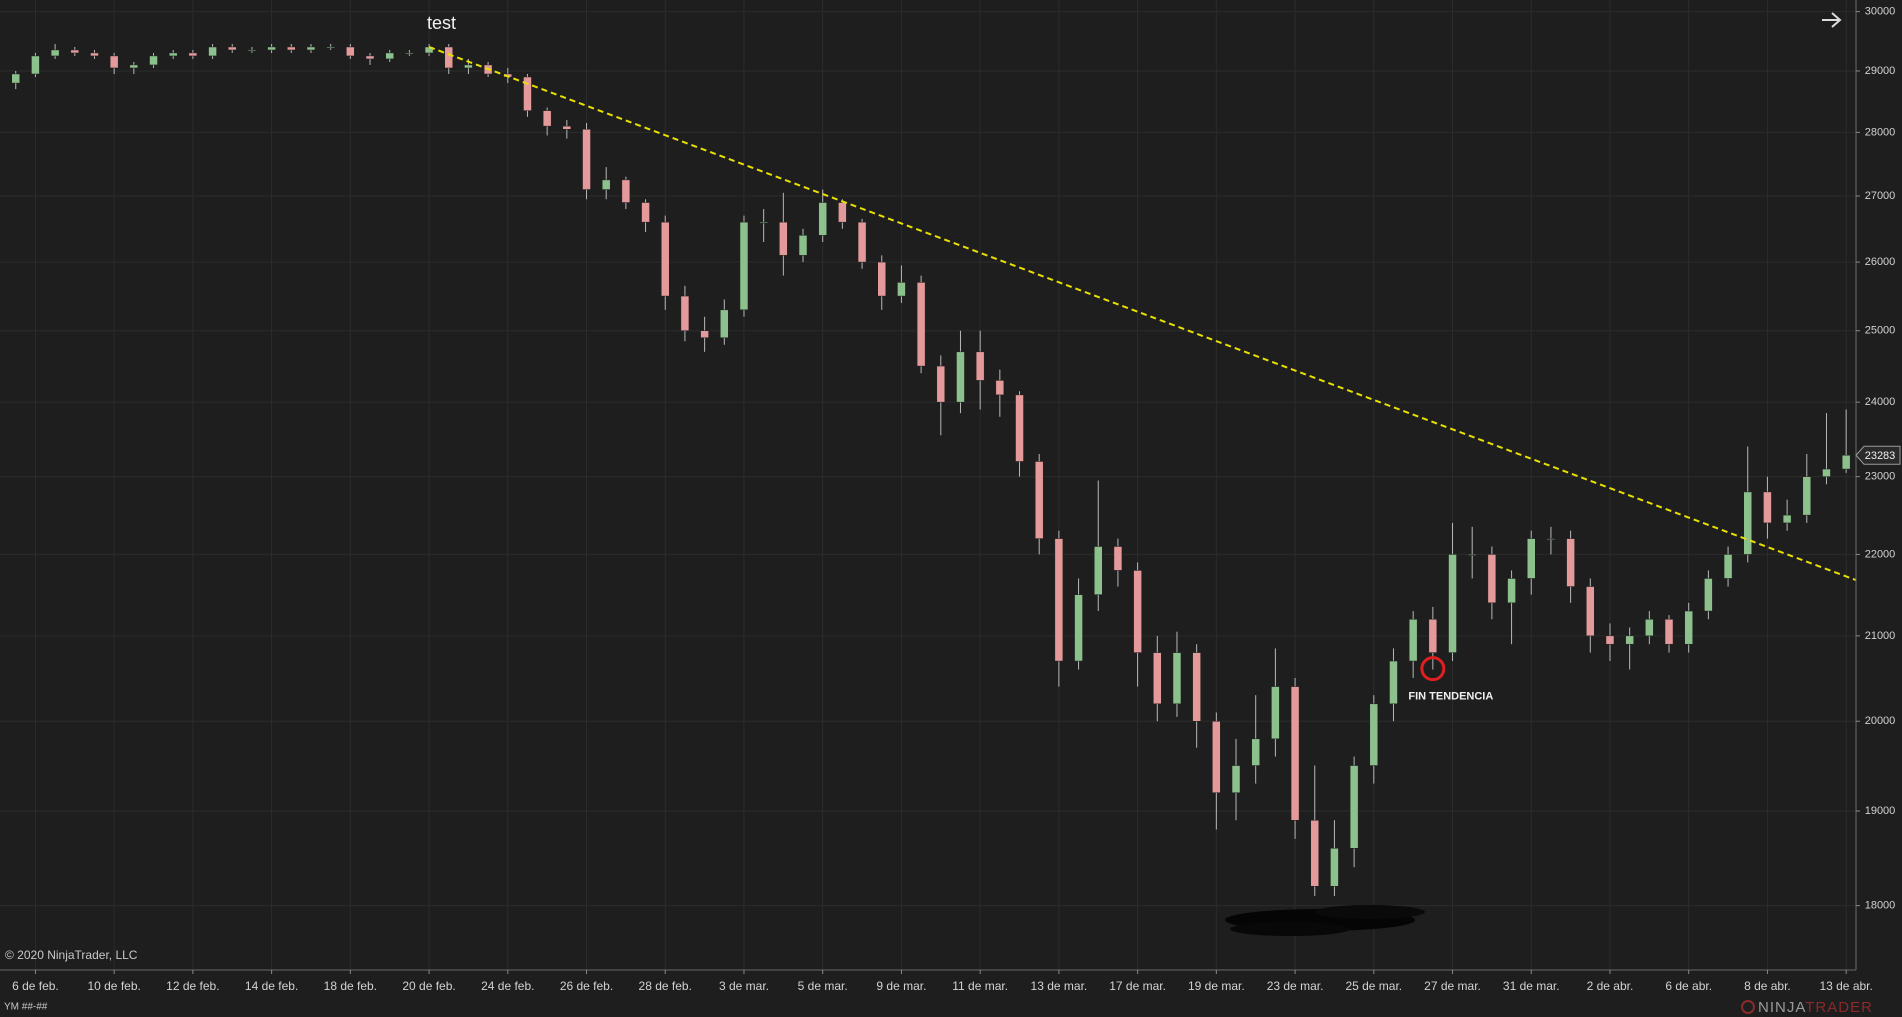  What do you see at coordinates (1839, 1007) in the screenshot?
I see `brand-trader-text: TRADER` at bounding box center [1839, 1007].